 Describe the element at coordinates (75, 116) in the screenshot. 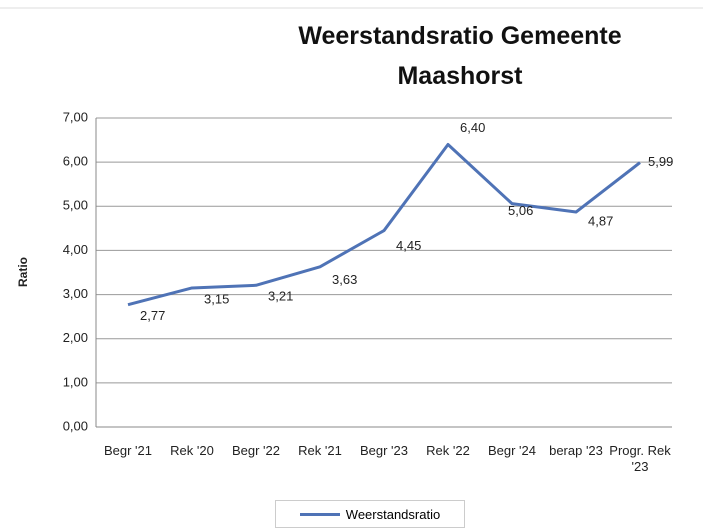

I see `y-tick-label: 7,00` at that location.